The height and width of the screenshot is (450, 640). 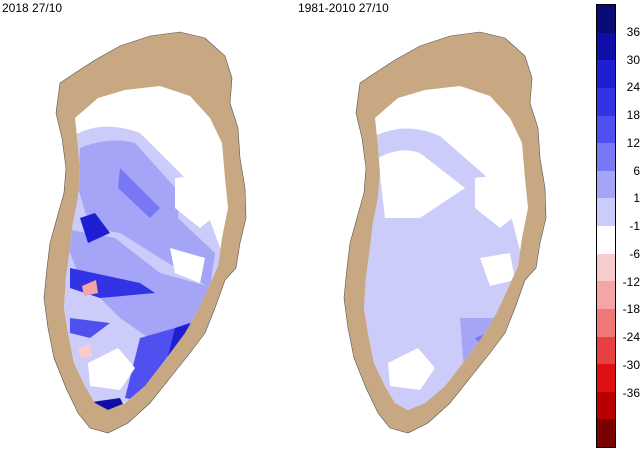 What do you see at coordinates (631, 364) in the screenshot?
I see `colorbar-tick-label: -30` at bounding box center [631, 364].